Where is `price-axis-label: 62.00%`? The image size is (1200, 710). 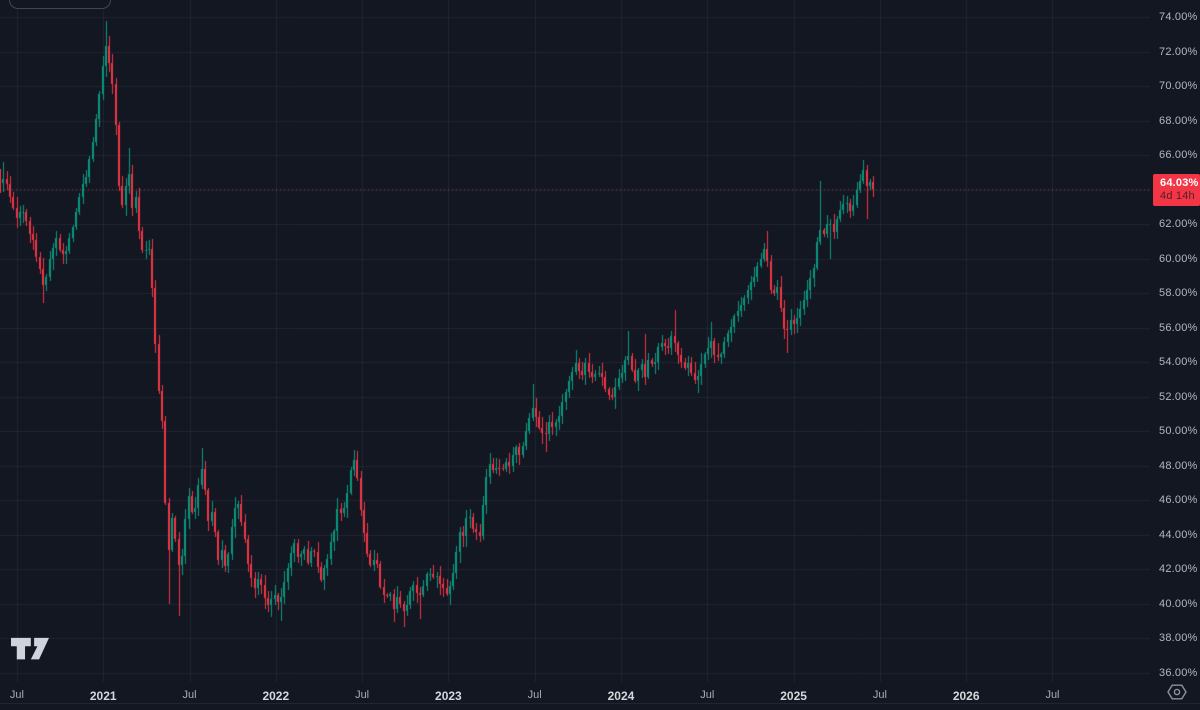
price-axis-label: 62.00% is located at coordinates (1178, 224).